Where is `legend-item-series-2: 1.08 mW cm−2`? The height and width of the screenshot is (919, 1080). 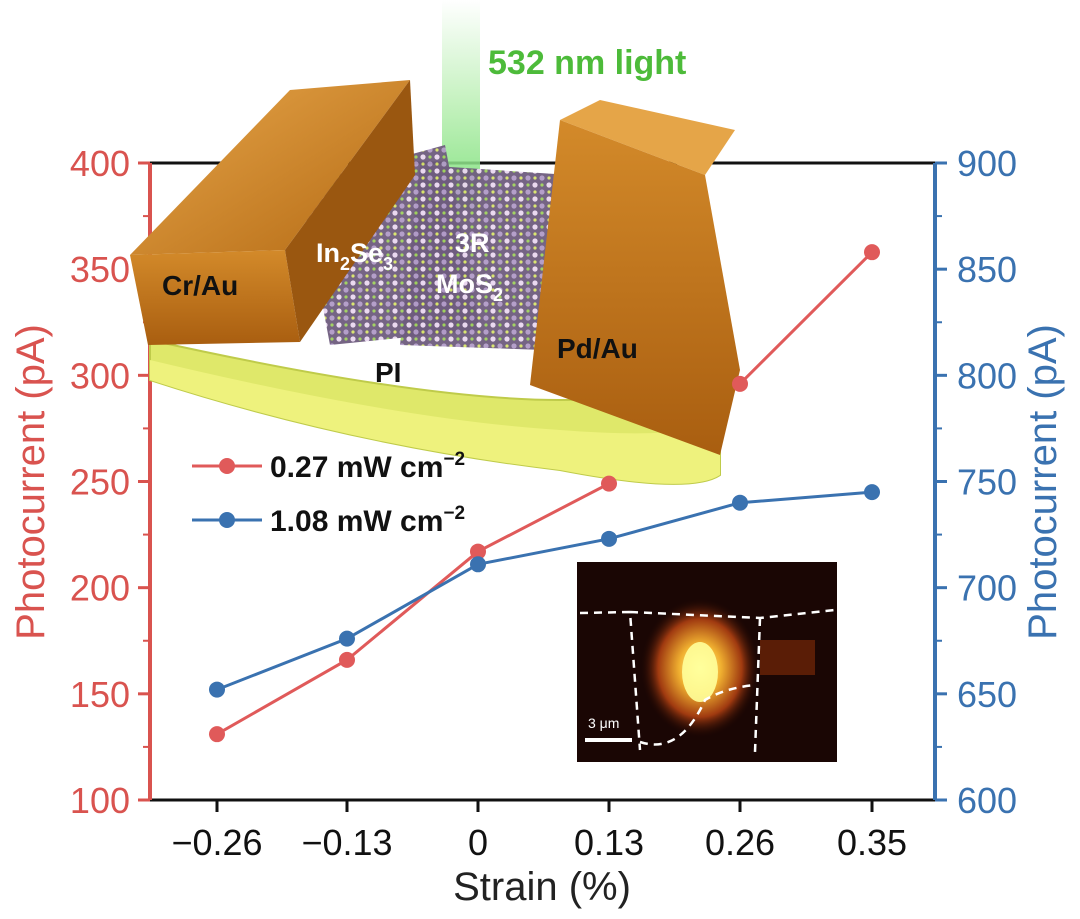 legend-item-series-2: 1.08 mW cm−2 is located at coordinates (328, 520).